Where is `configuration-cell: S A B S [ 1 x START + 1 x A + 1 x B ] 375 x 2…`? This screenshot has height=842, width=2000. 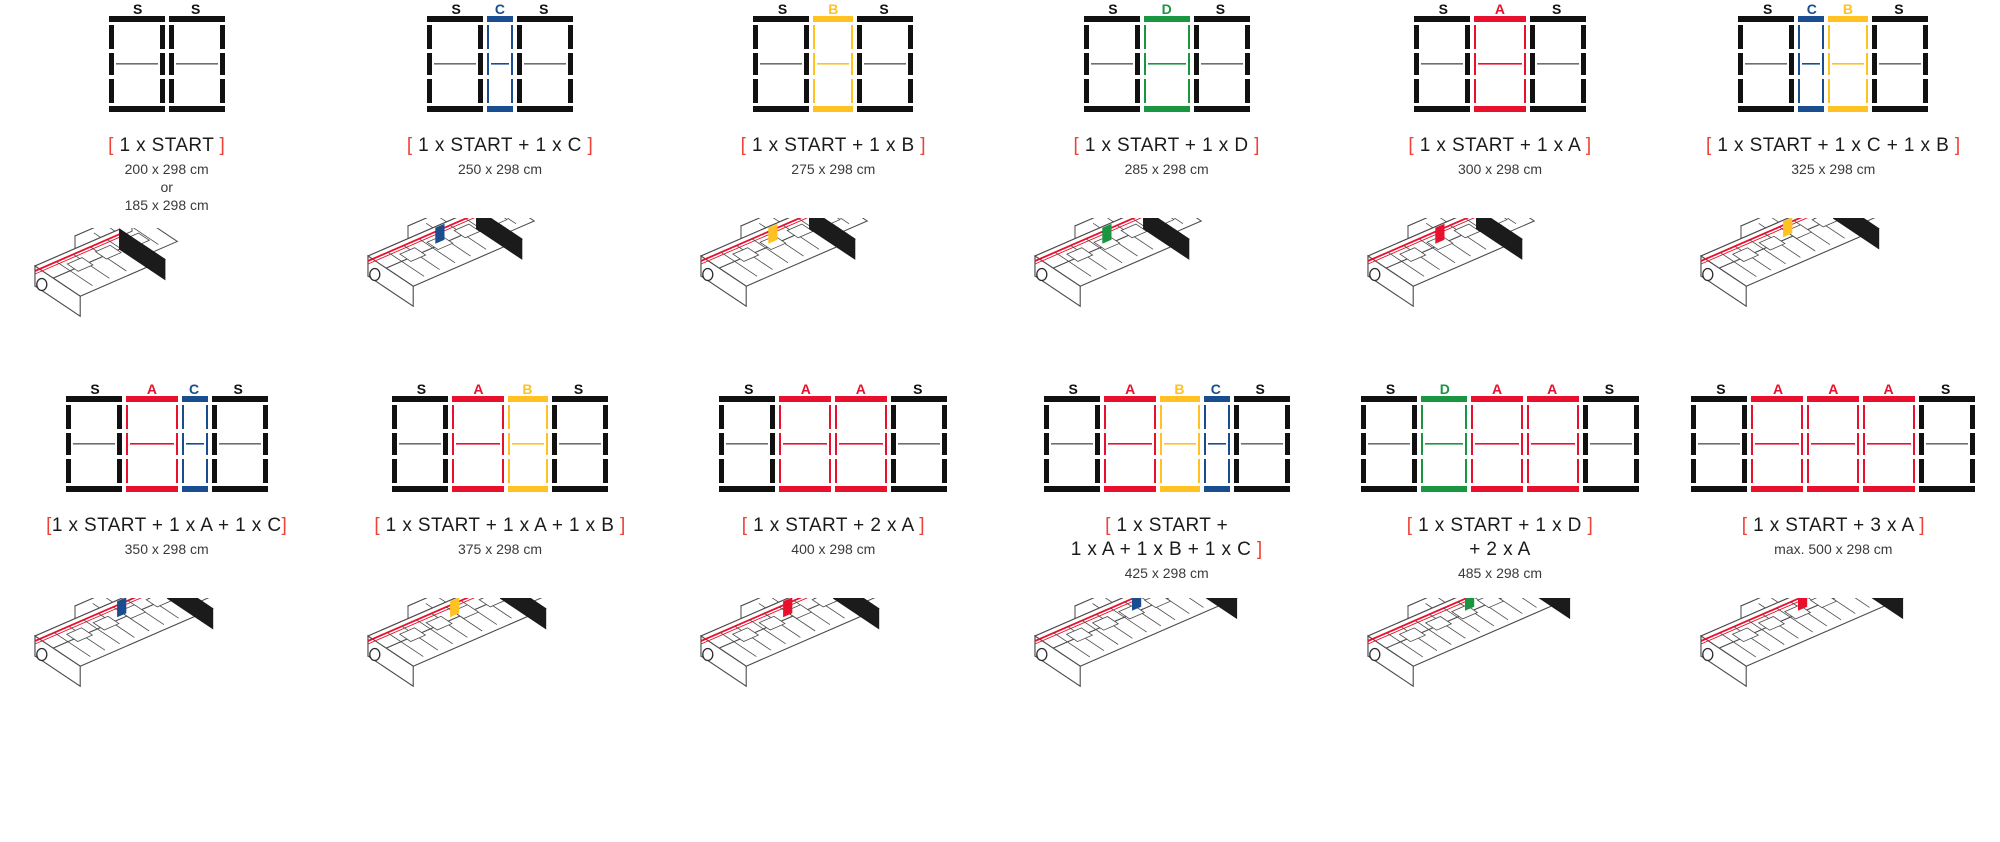 configuration-cell: S A B S [ 1 x START + 1 x A + 1 x B ] 375 x 2… is located at coordinates (499, 559).